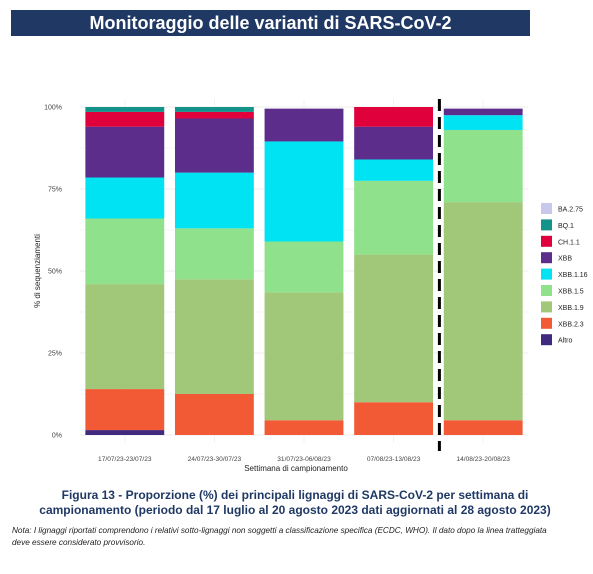 The width and height of the screenshot is (593, 574). Describe the element at coordinates (125, 459) in the screenshot. I see `x-tick-label: 17/07/23-23/07/23` at that location.